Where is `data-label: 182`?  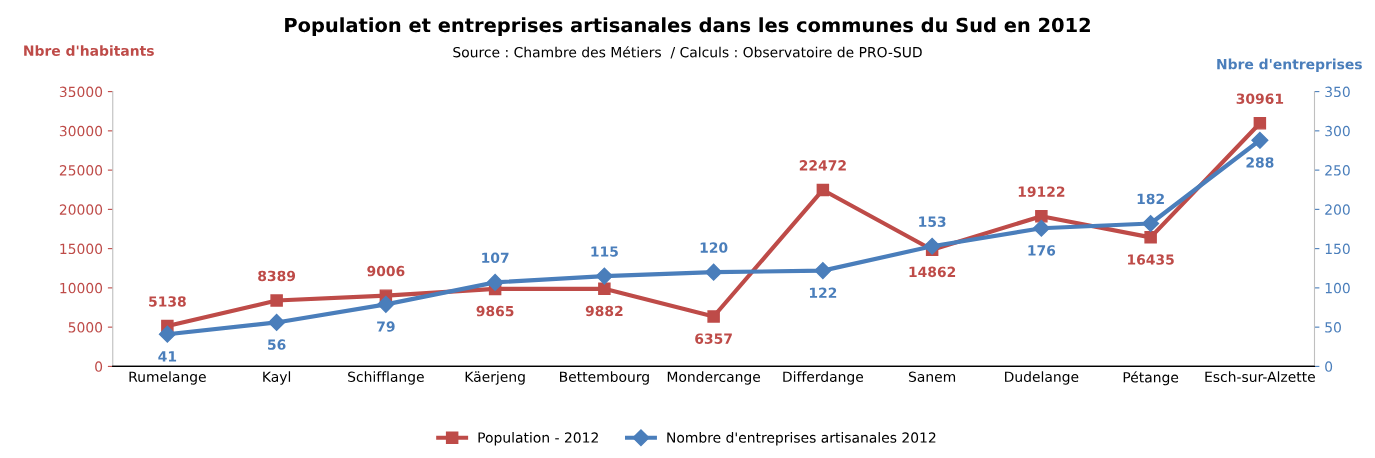
data-label: 182 is located at coordinates (1150, 199).